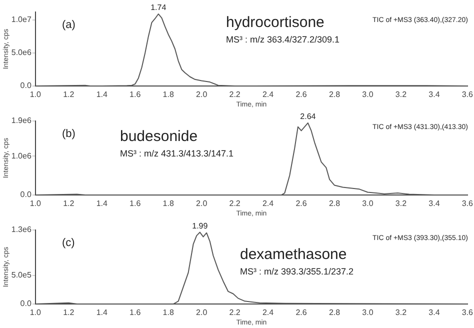  What do you see at coordinates (21, 275) in the screenshot?
I see `y-tick-label: 5.0e5` at bounding box center [21, 275].